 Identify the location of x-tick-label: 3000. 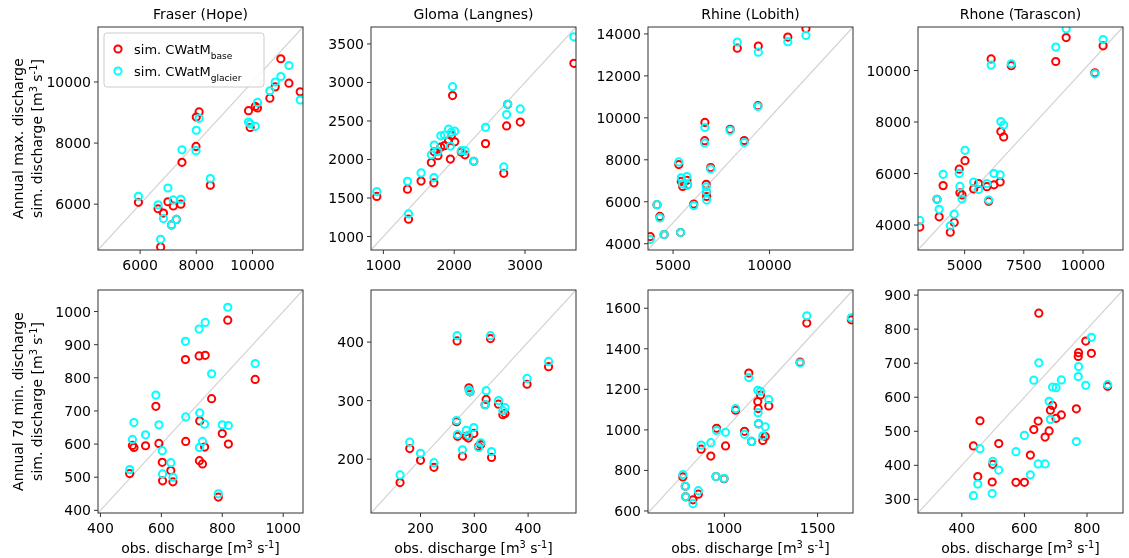
(525, 265).